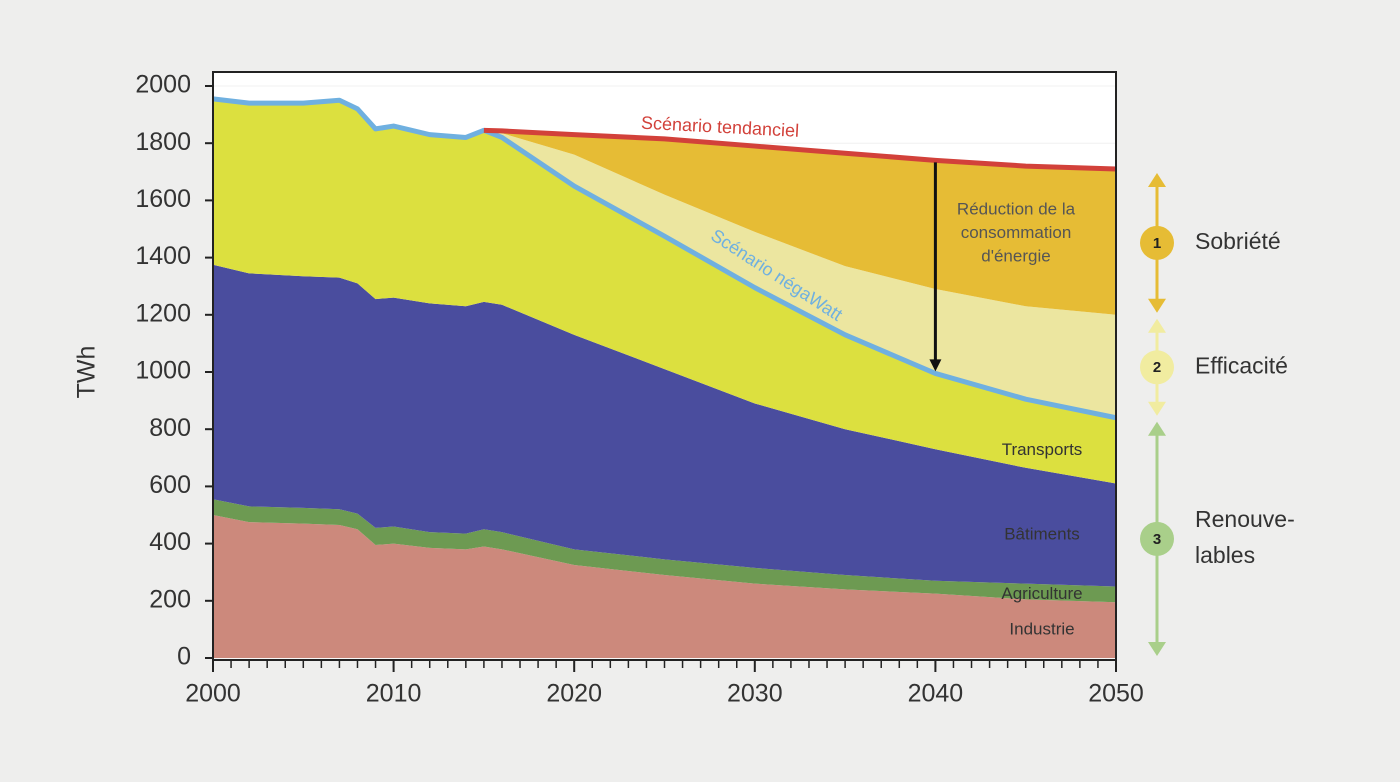 The height and width of the screenshot is (782, 1400). Describe the element at coordinates (1042, 534) in the screenshot. I see `area-label: Bâtiments` at that location.